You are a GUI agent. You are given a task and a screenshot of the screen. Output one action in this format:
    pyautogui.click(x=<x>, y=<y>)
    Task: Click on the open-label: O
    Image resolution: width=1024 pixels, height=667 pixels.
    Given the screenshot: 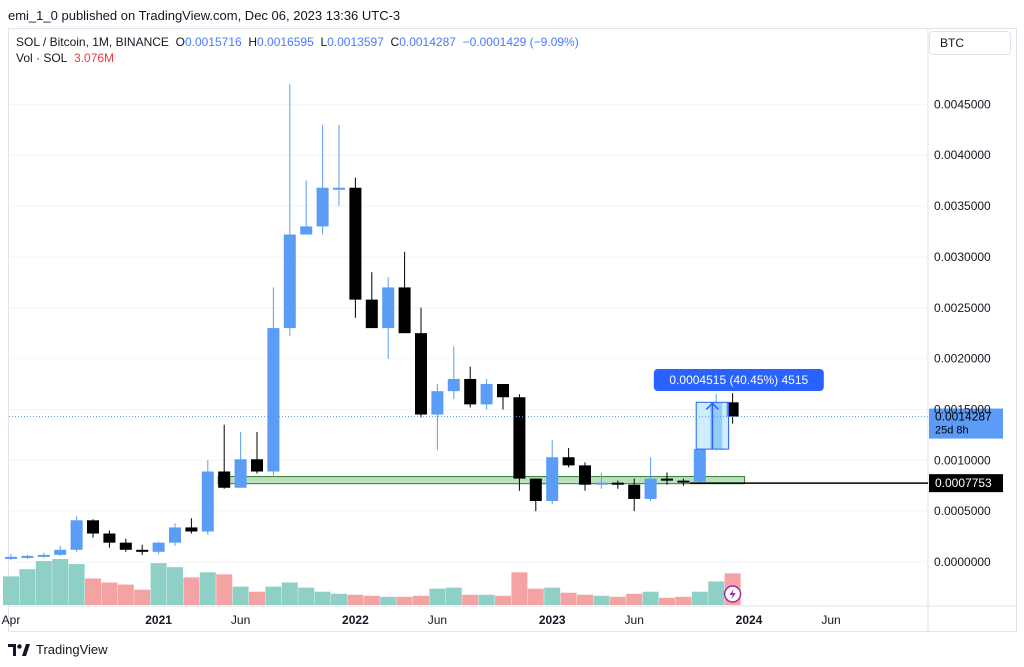 What is the action you would take?
    pyautogui.click(x=180, y=42)
    